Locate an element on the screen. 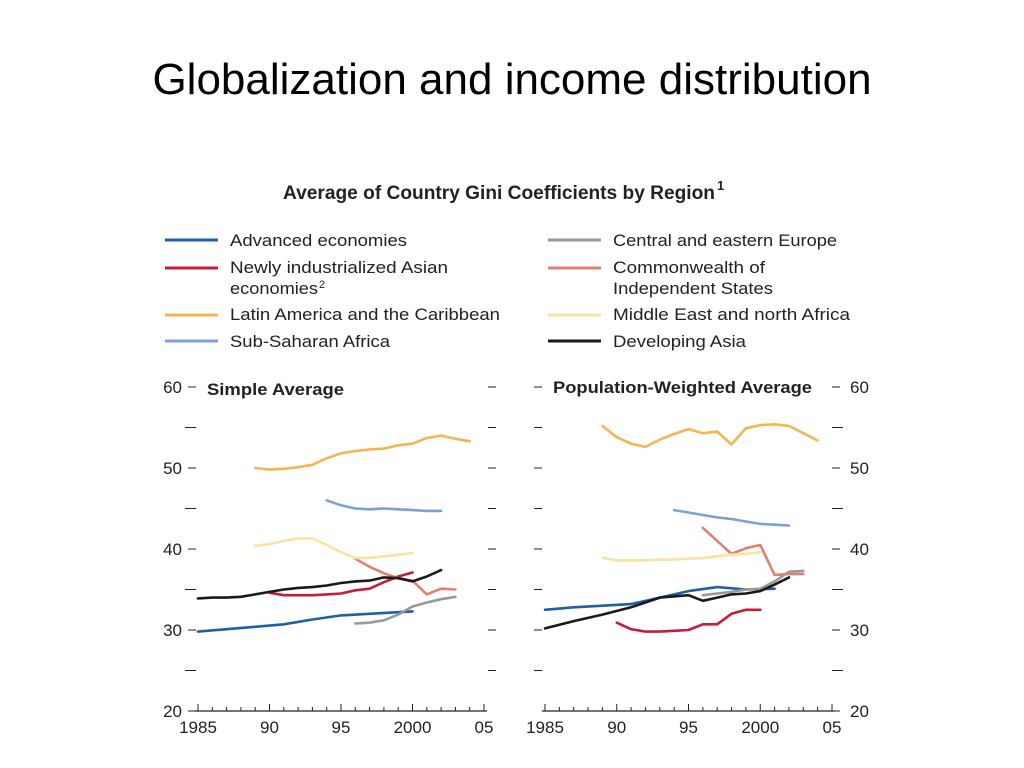  x-tick-label-right: 1985 is located at coordinates (545, 727).